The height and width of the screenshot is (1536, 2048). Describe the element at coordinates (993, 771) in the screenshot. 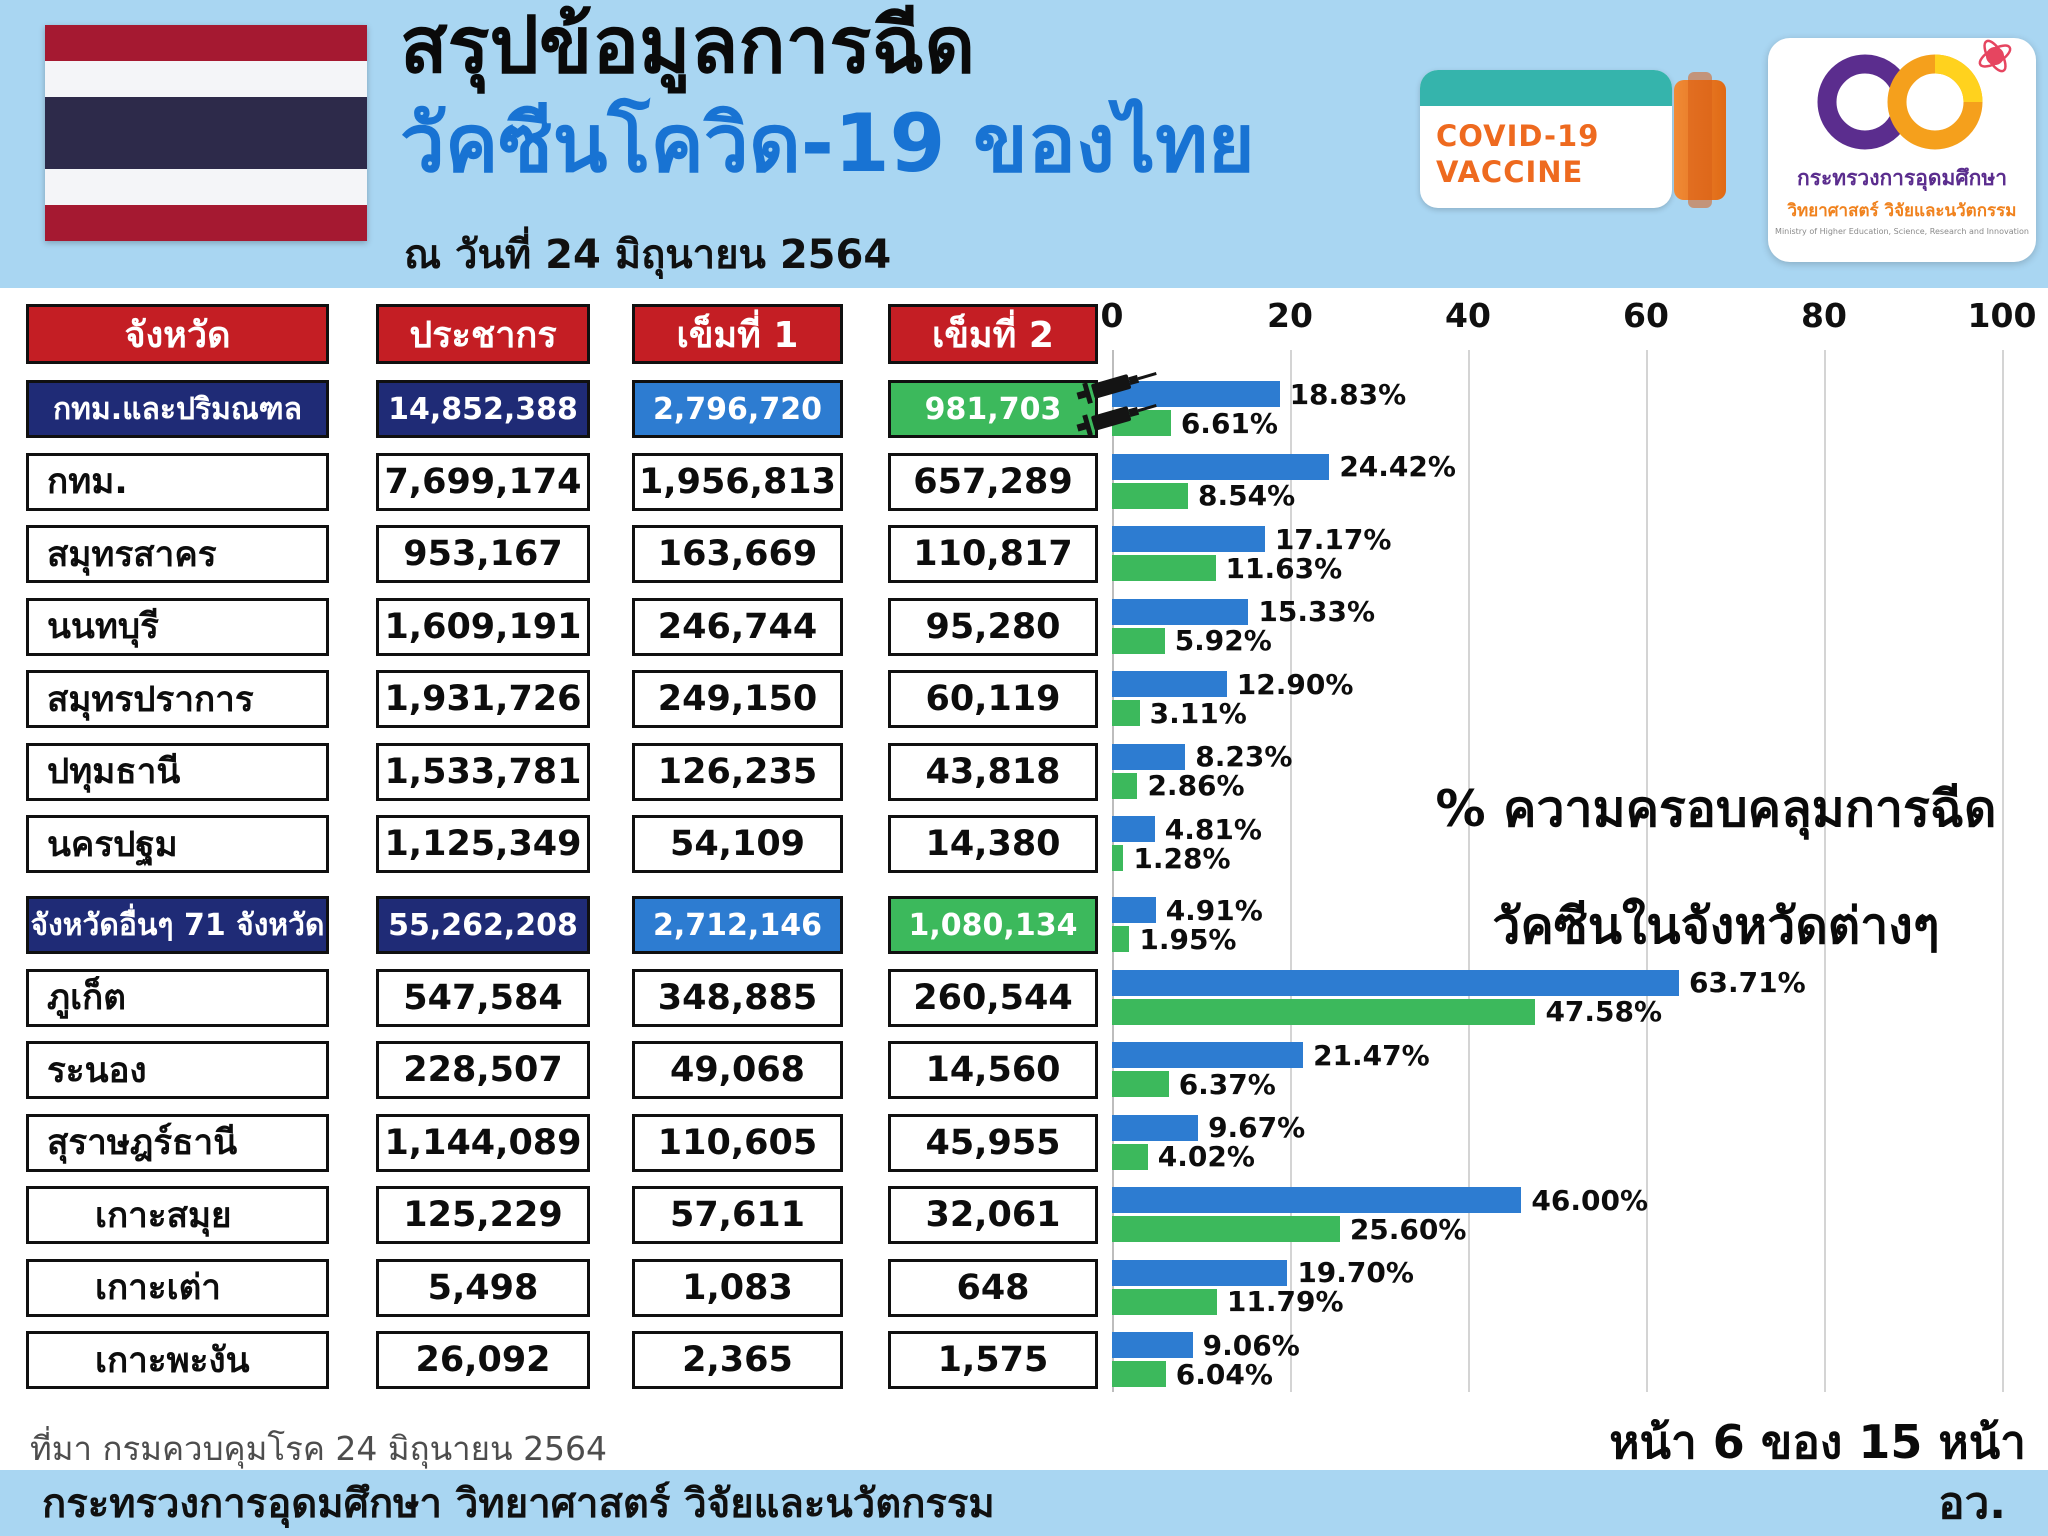

I see `dose2-cell: 43,818` at that location.